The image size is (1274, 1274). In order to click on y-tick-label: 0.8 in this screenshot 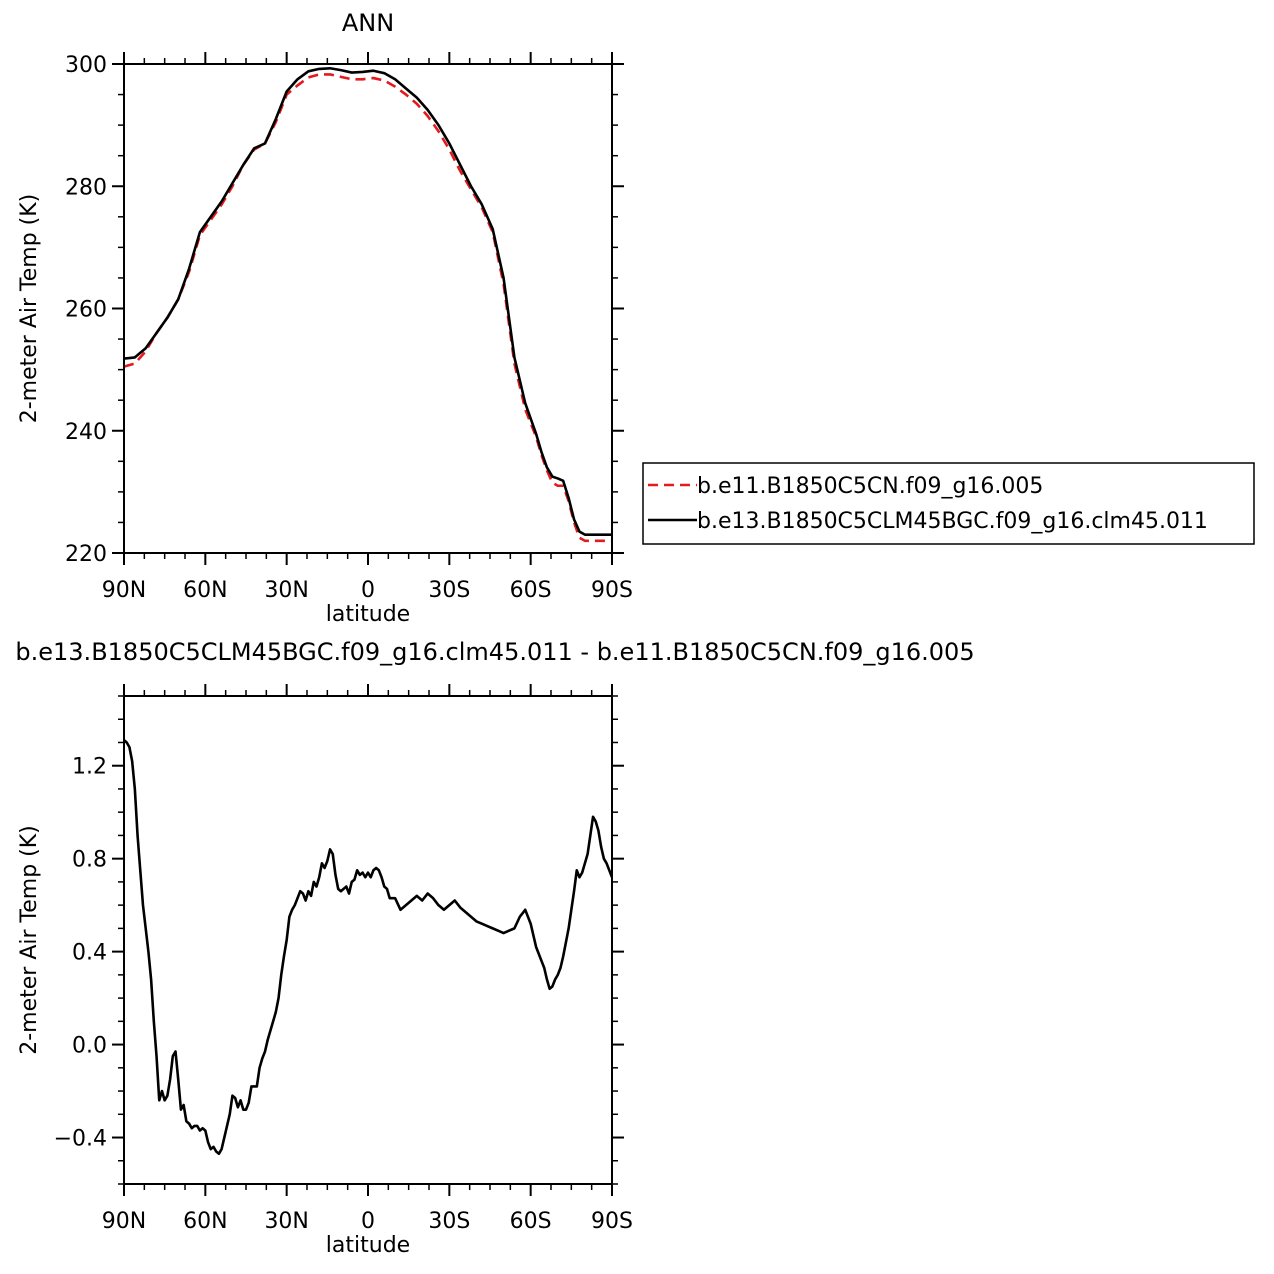, I will do `click(89, 860)`.